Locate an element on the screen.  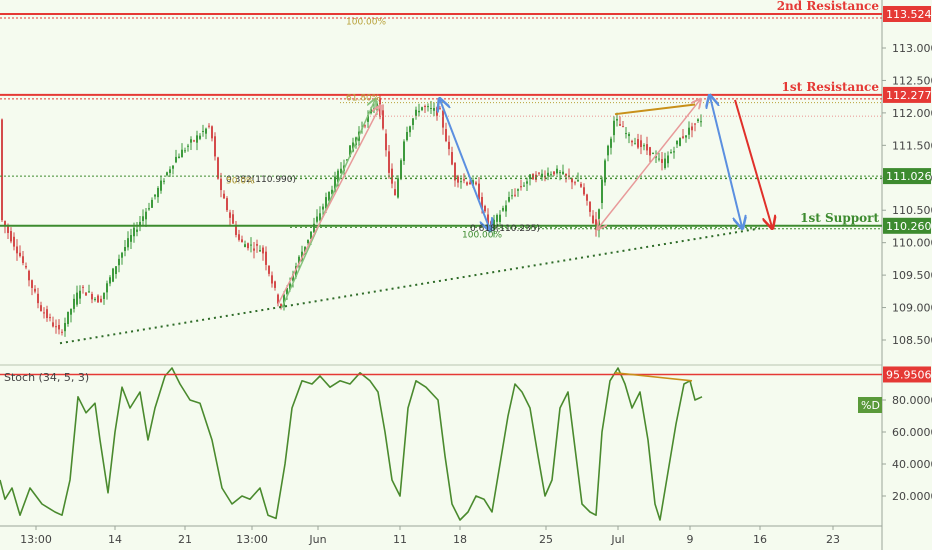
price-tick-label: 110.000 is located at coordinates (912, 243).